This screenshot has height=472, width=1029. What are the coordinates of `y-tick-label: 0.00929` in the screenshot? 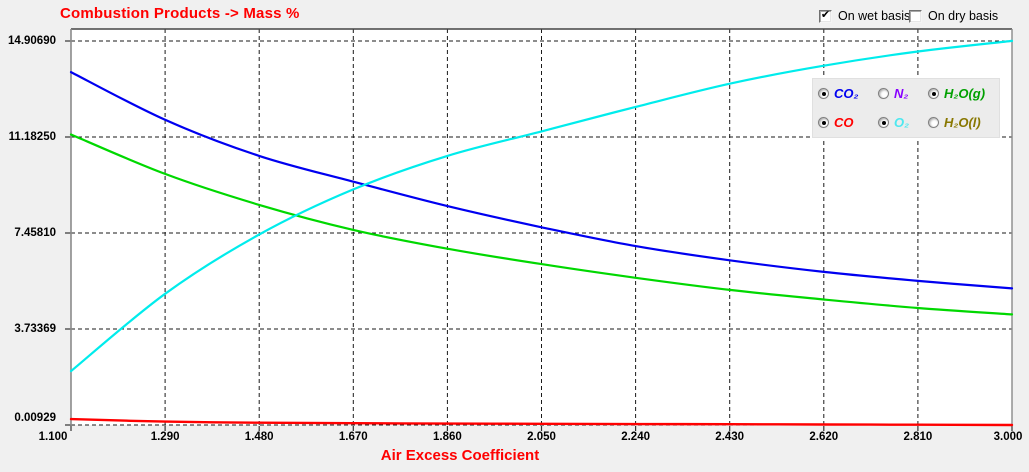 It's located at (35, 418).